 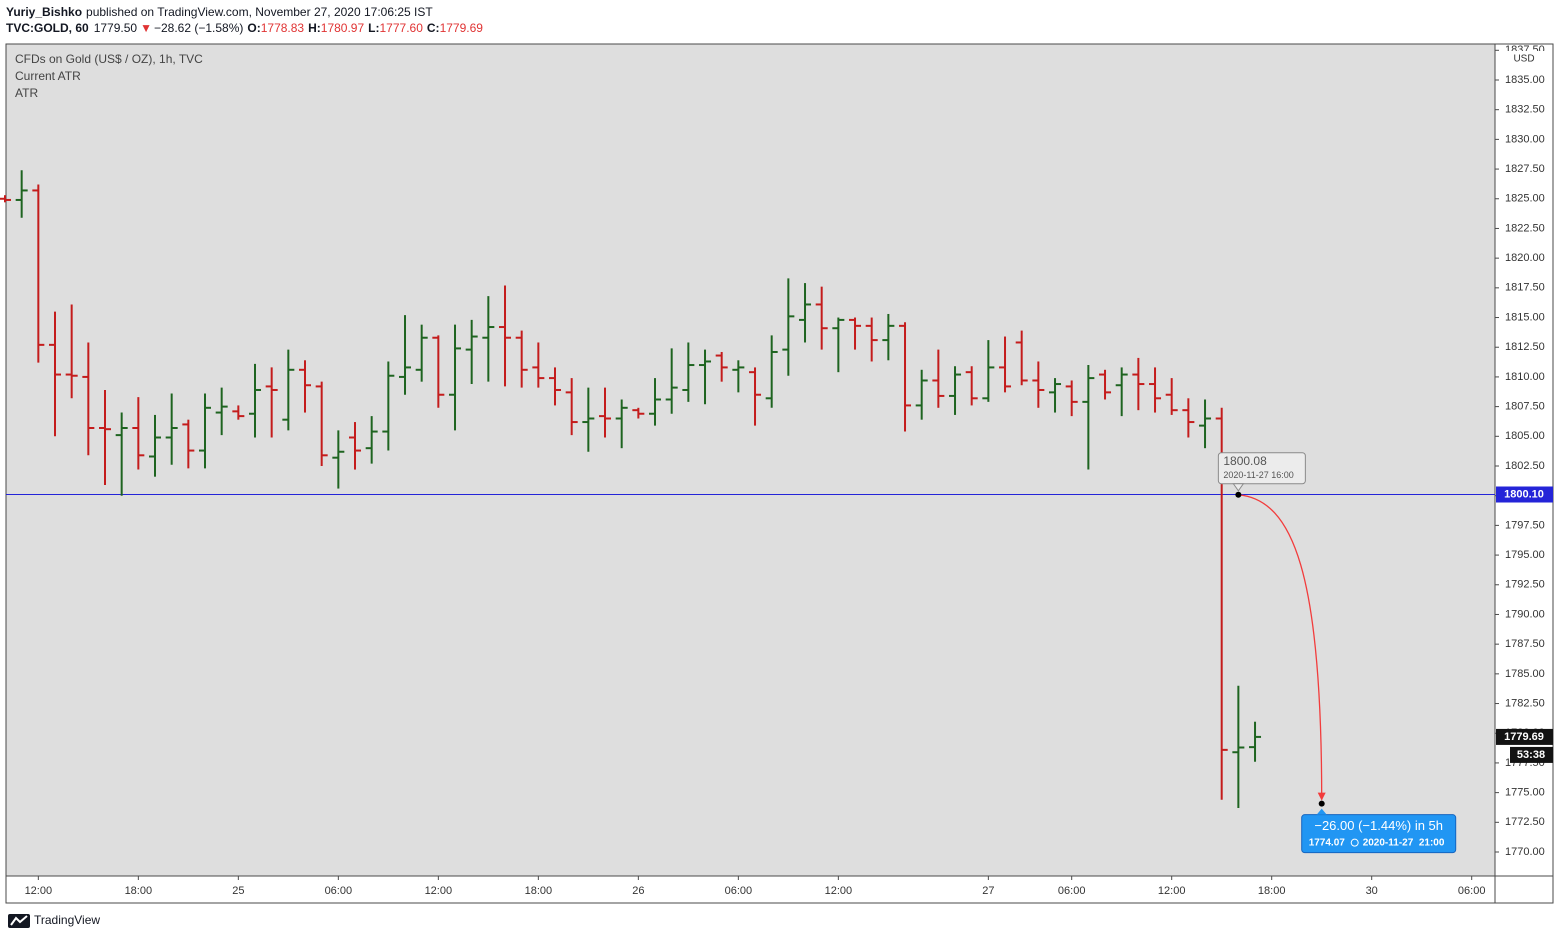 What do you see at coordinates (402, 28) in the screenshot?
I see `ohlc-value: 1777.60` at bounding box center [402, 28].